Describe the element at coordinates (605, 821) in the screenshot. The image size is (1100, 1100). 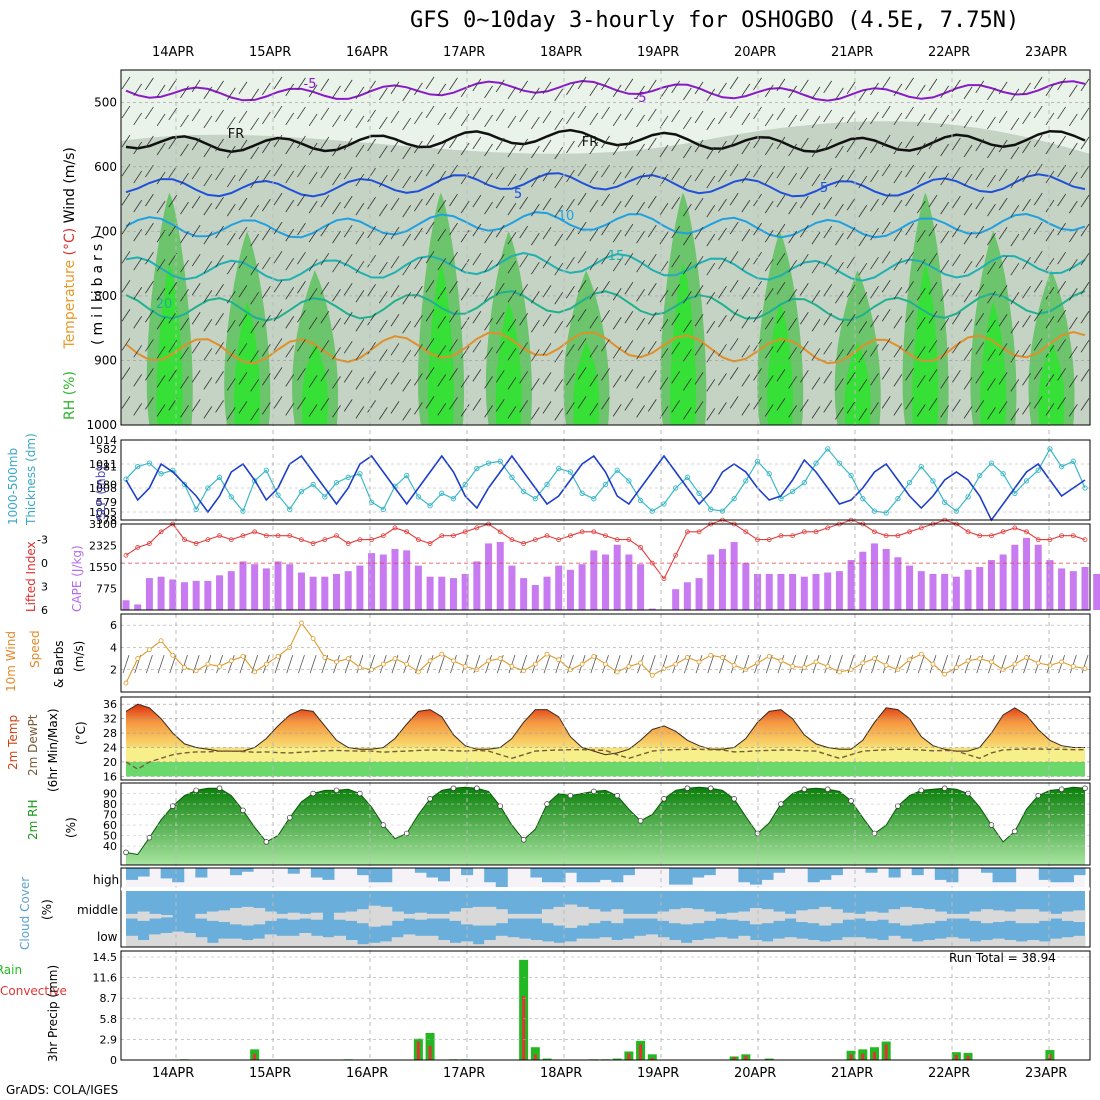
I see `rh2m-line` at that location.